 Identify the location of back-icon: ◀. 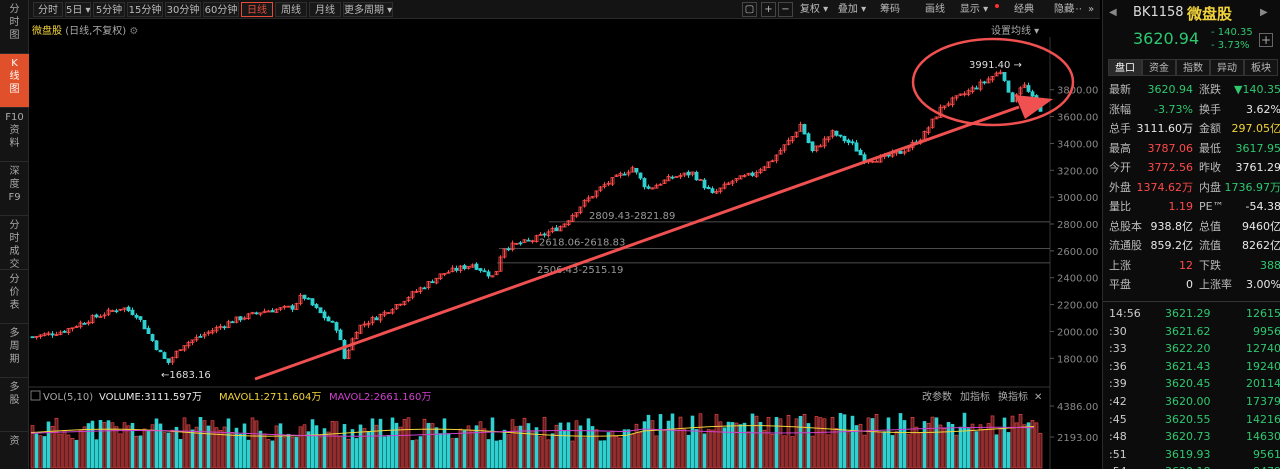
(1113, 12).